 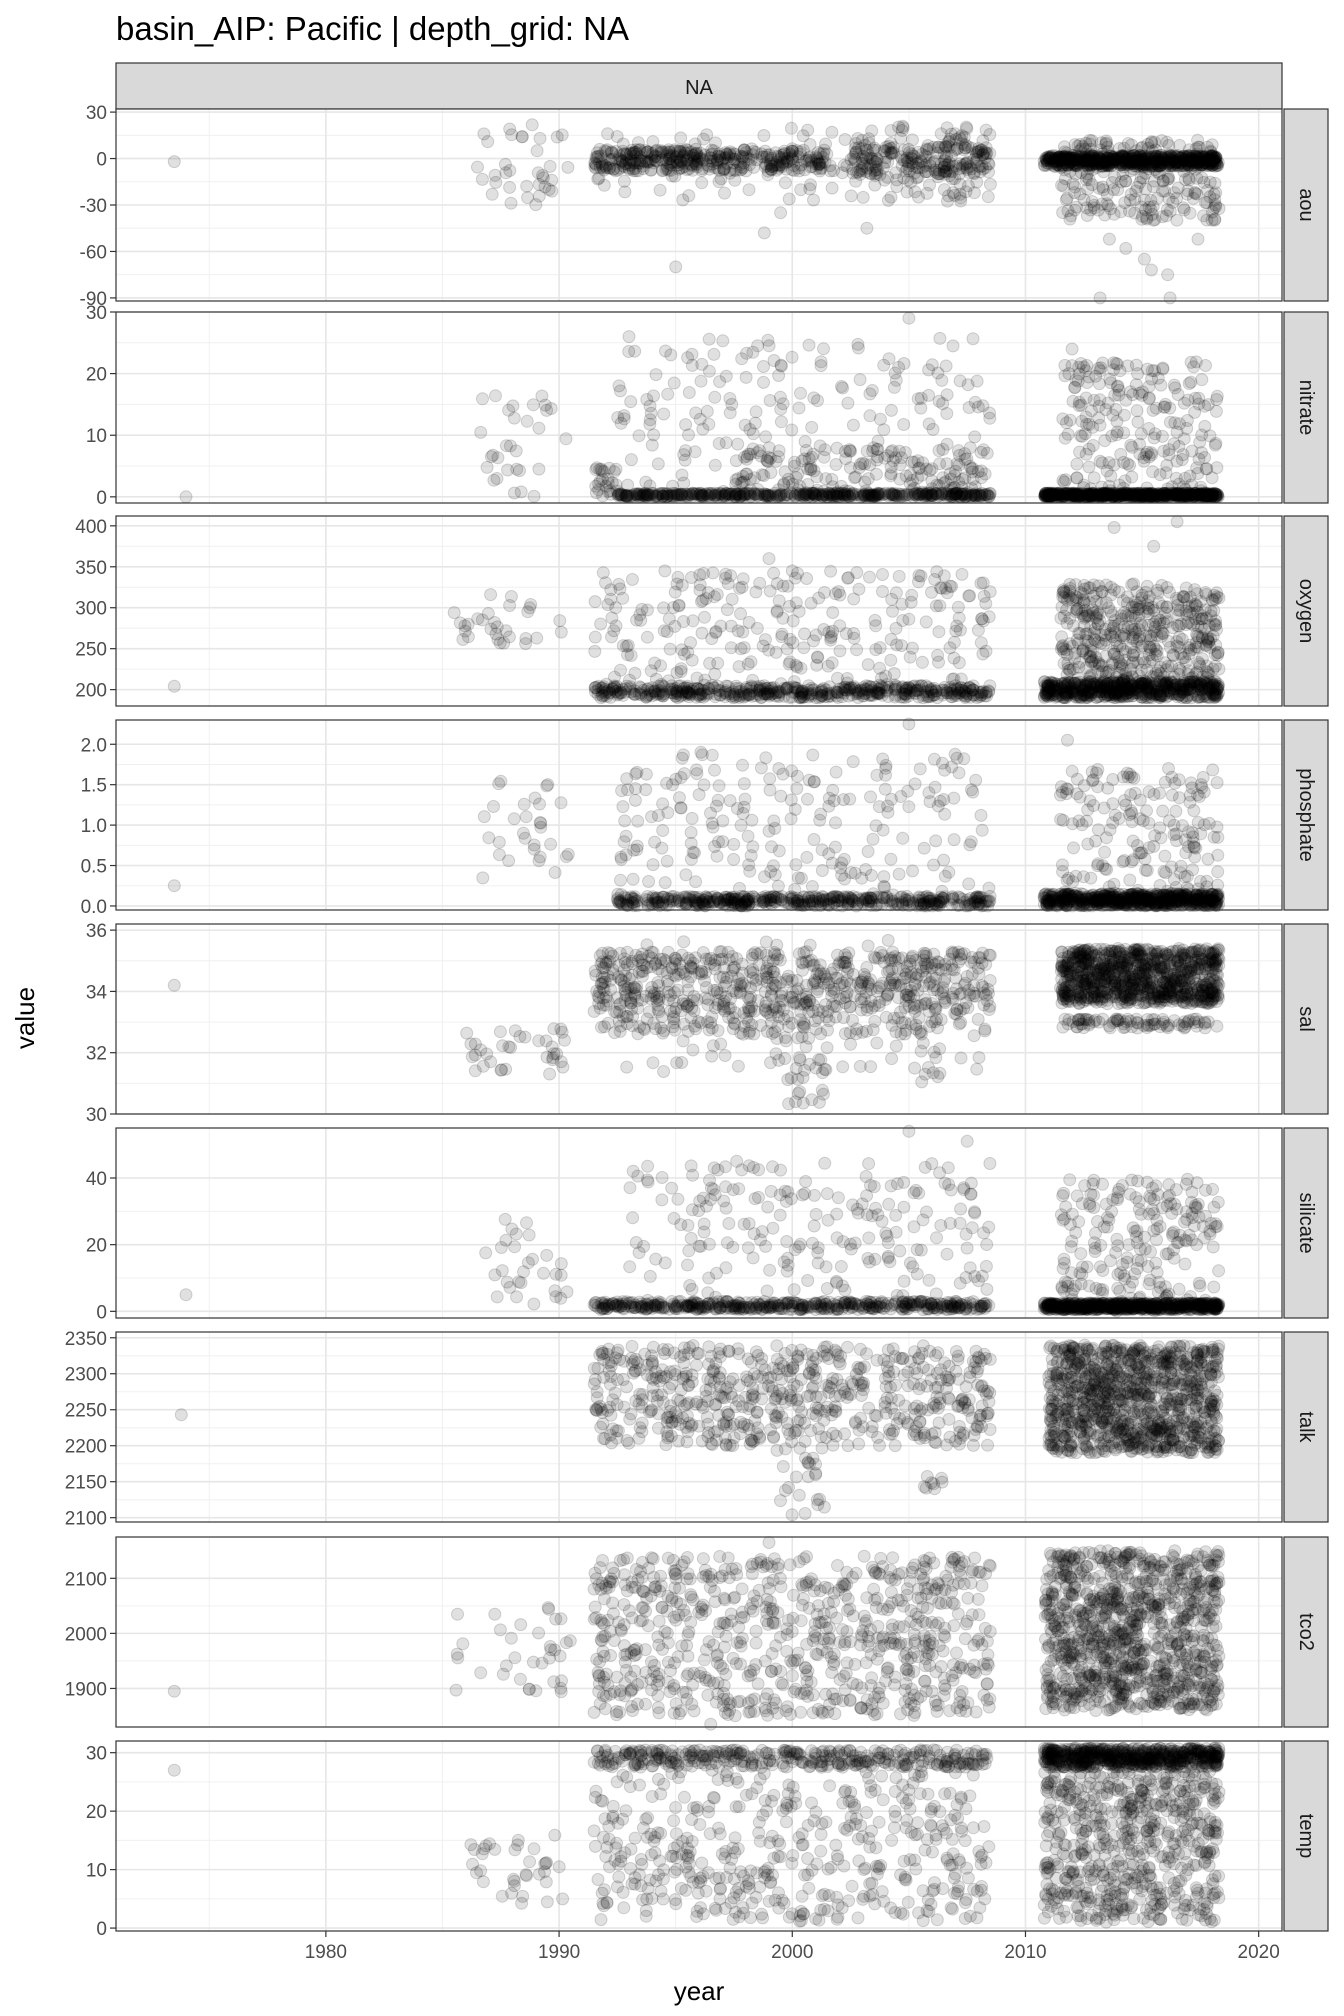 I want to click on y-tick-label: 20, so click(x=96, y=375).